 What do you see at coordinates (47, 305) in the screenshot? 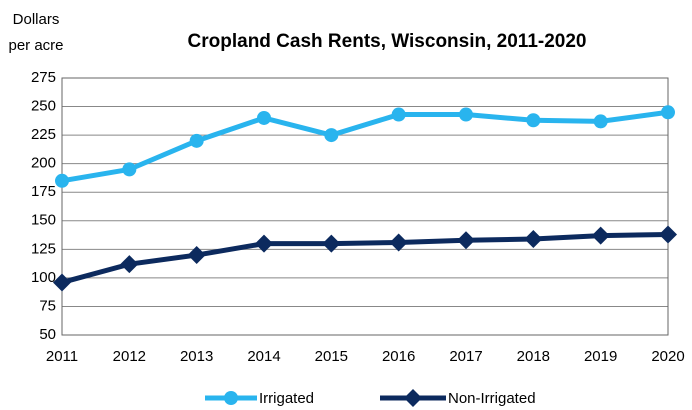
I see `y-tick-label: 75` at bounding box center [47, 305].